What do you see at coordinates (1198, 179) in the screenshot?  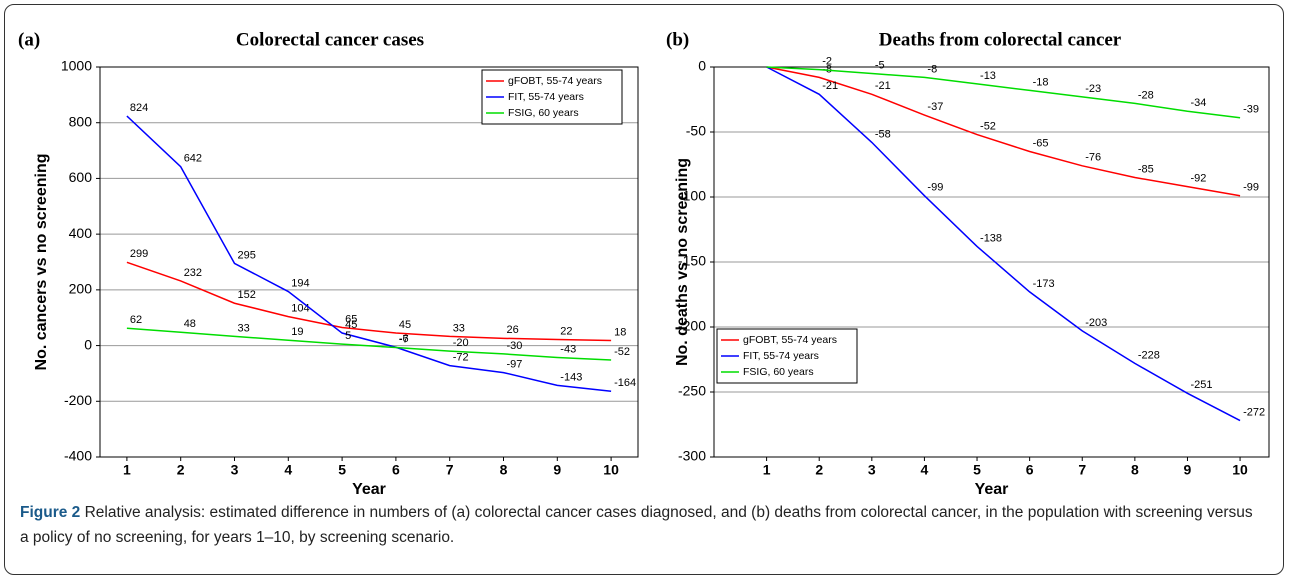 I see `data-label: -92` at bounding box center [1198, 179].